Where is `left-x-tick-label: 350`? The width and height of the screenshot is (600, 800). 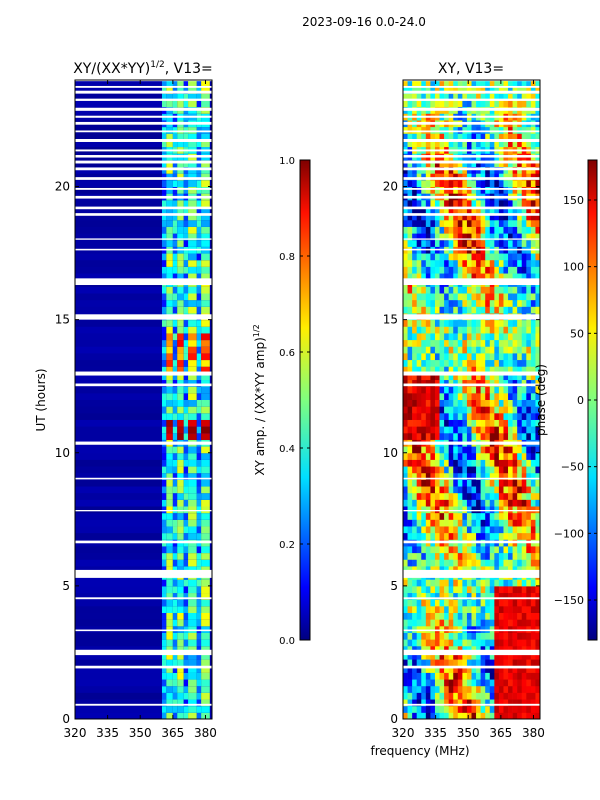
left-x-tick-label: 350 is located at coordinates (140, 733).